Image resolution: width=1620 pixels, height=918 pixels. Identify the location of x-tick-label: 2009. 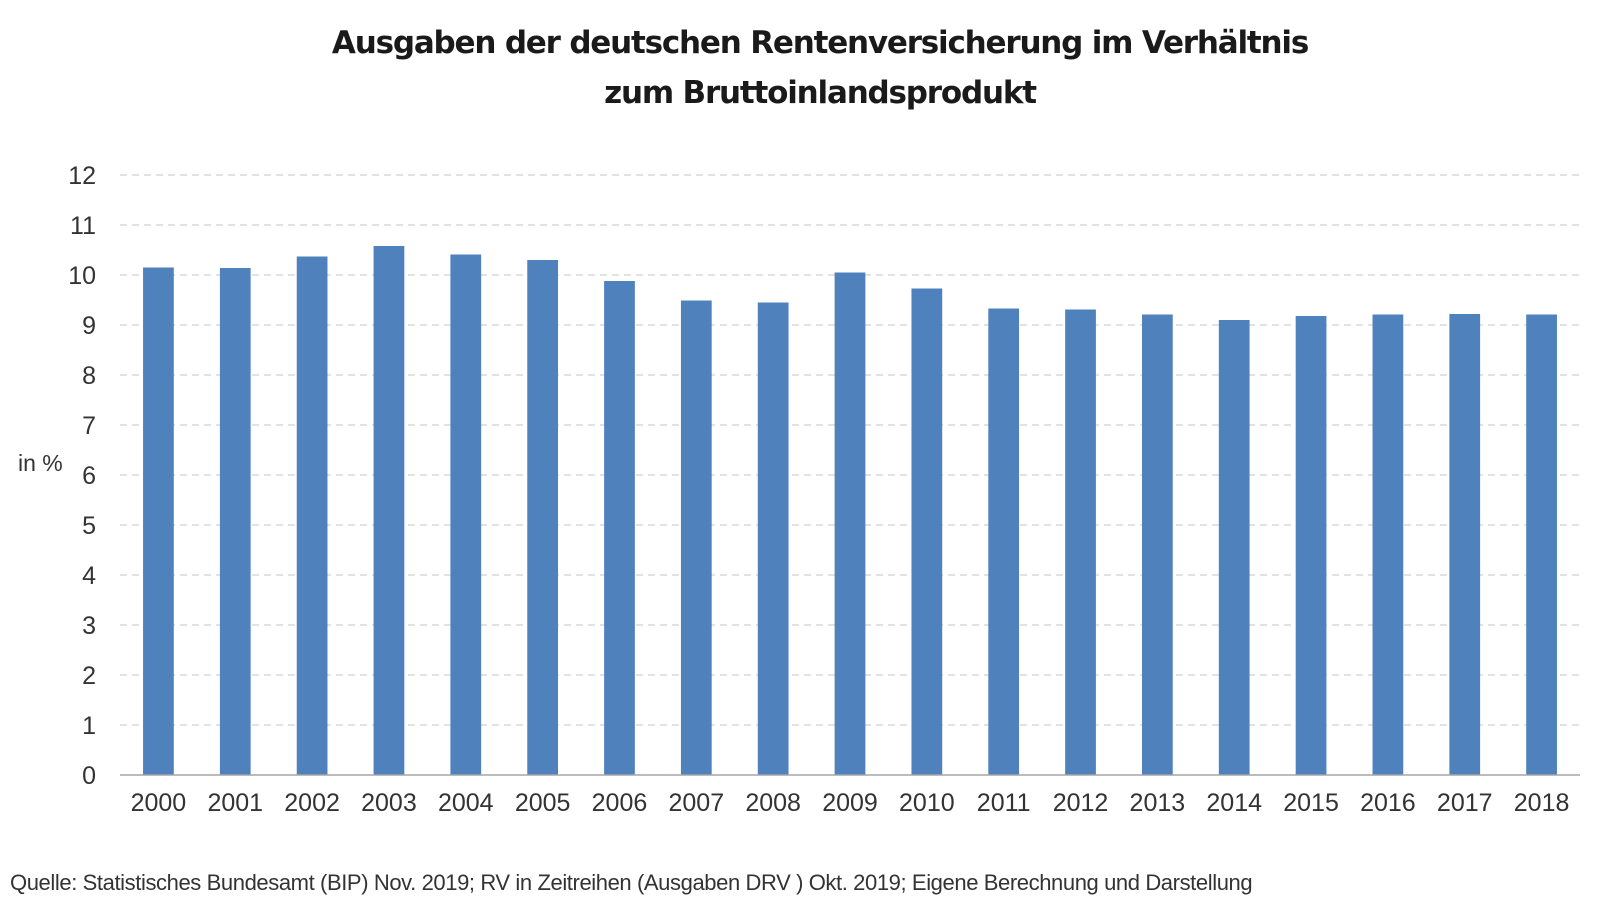
(850, 803).